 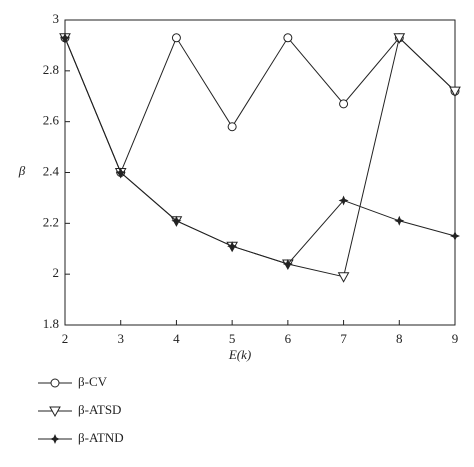 What do you see at coordinates (51, 323) in the screenshot?
I see `y-tick-label: 1.8` at bounding box center [51, 323].